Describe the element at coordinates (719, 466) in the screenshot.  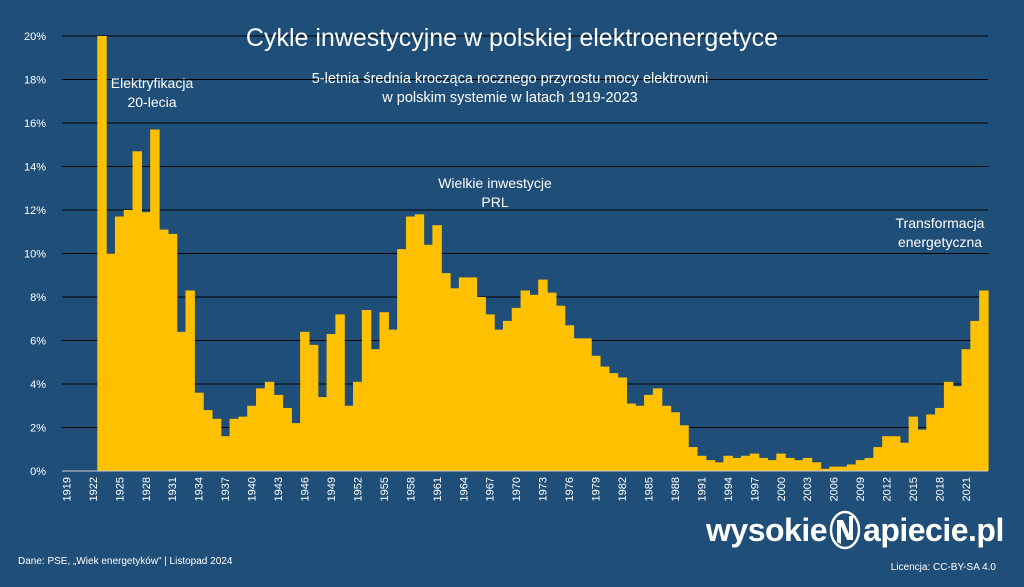
I see `bar-1993` at that location.